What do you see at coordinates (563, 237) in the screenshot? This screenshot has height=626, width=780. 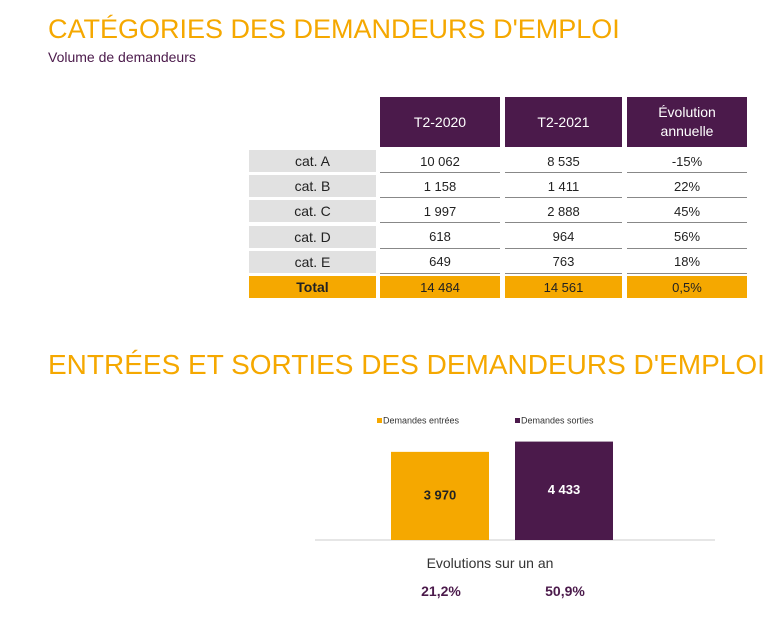 I see `data-cell: 964` at bounding box center [563, 237].